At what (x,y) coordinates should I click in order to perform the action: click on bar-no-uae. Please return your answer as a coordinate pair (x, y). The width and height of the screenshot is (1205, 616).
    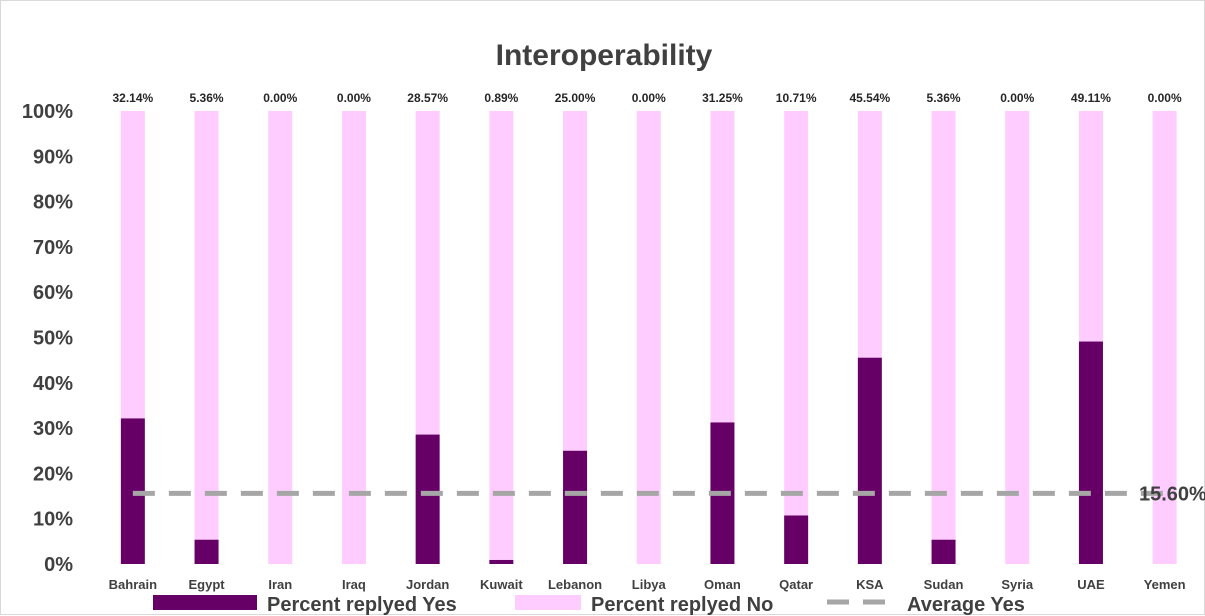
    Looking at the image, I should click on (1090, 226).